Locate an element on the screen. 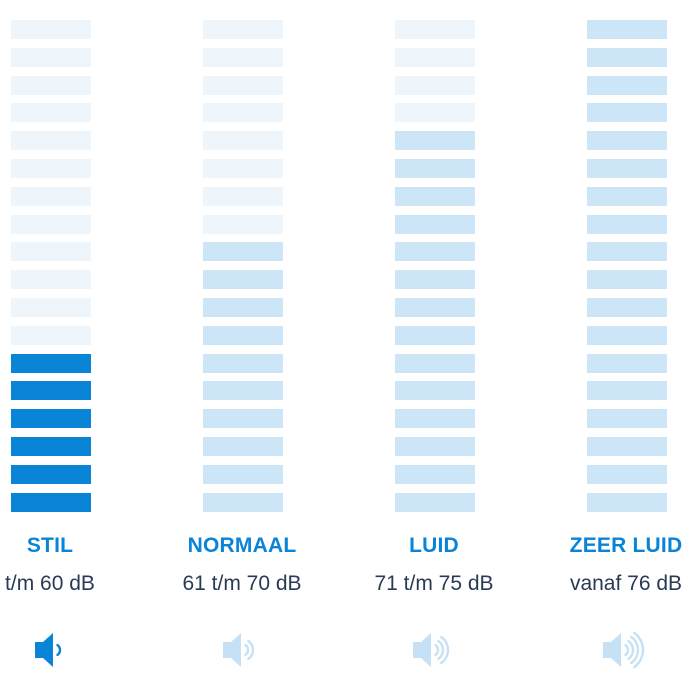 Image resolution: width=700 pixels, height=700 pixels. level-range: t/m 60 dB is located at coordinates (50, 583).